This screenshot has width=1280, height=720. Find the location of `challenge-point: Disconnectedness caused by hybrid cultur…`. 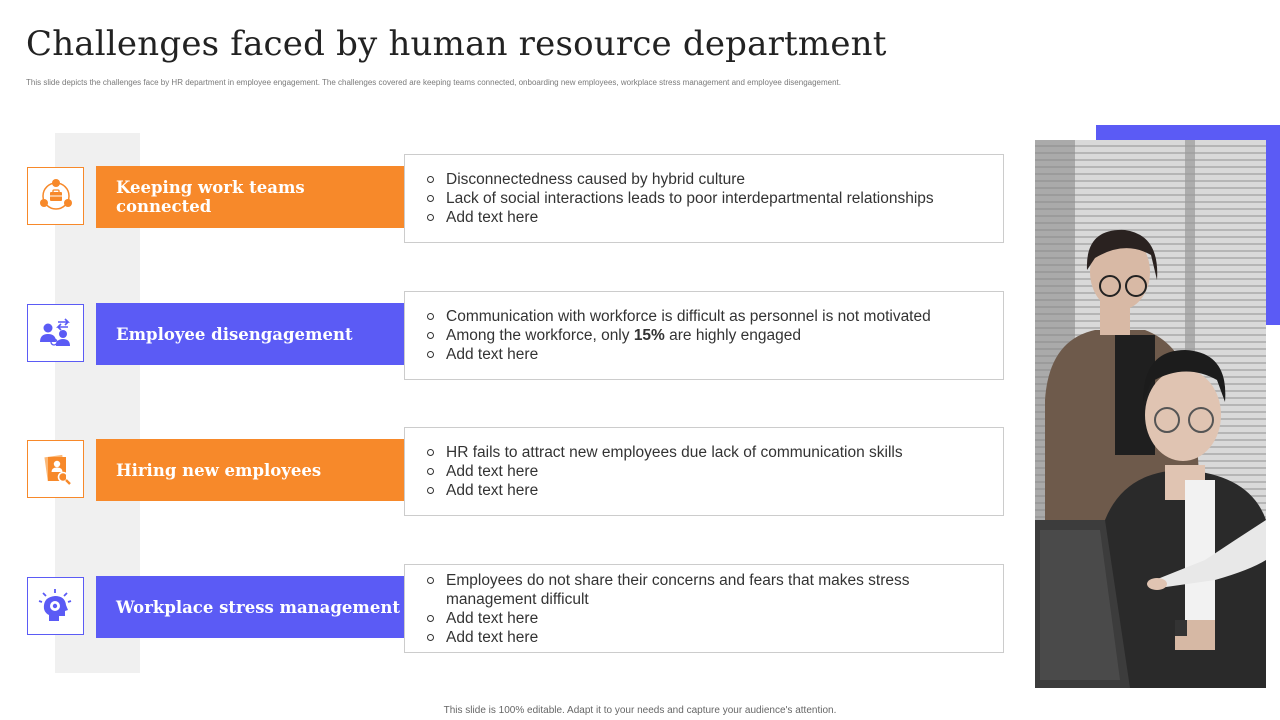

challenge-point: Disconnectedness caused by hybrid cultur… is located at coordinates (680, 179).